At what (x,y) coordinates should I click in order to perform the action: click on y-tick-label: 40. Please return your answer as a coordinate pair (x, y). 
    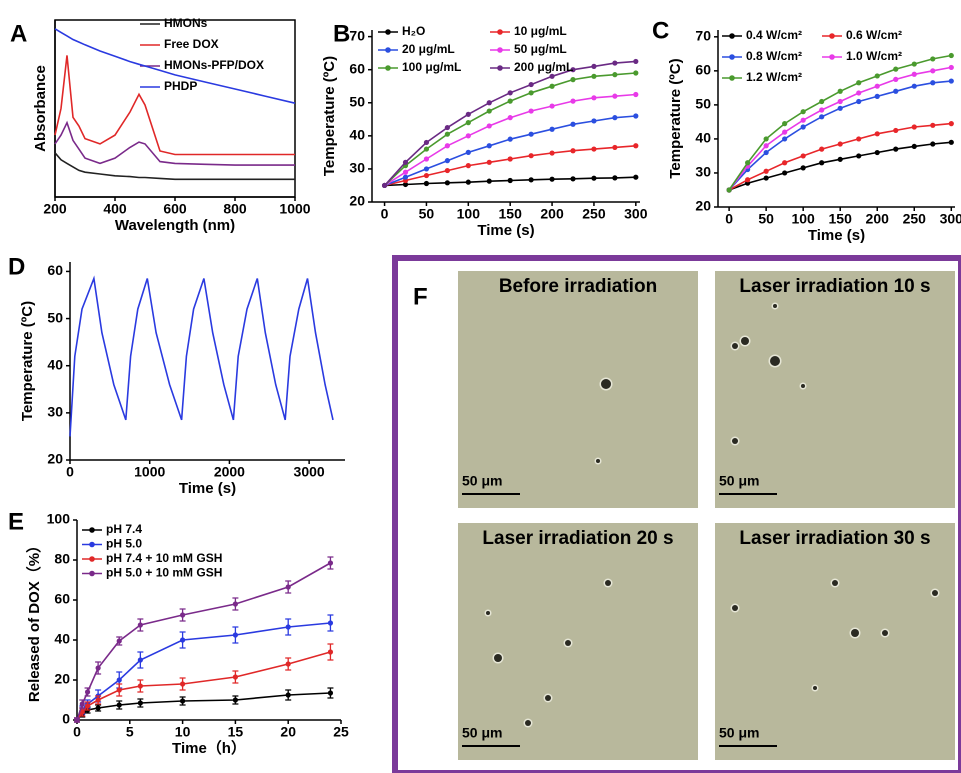
    Looking at the image, I should click on (703, 138).